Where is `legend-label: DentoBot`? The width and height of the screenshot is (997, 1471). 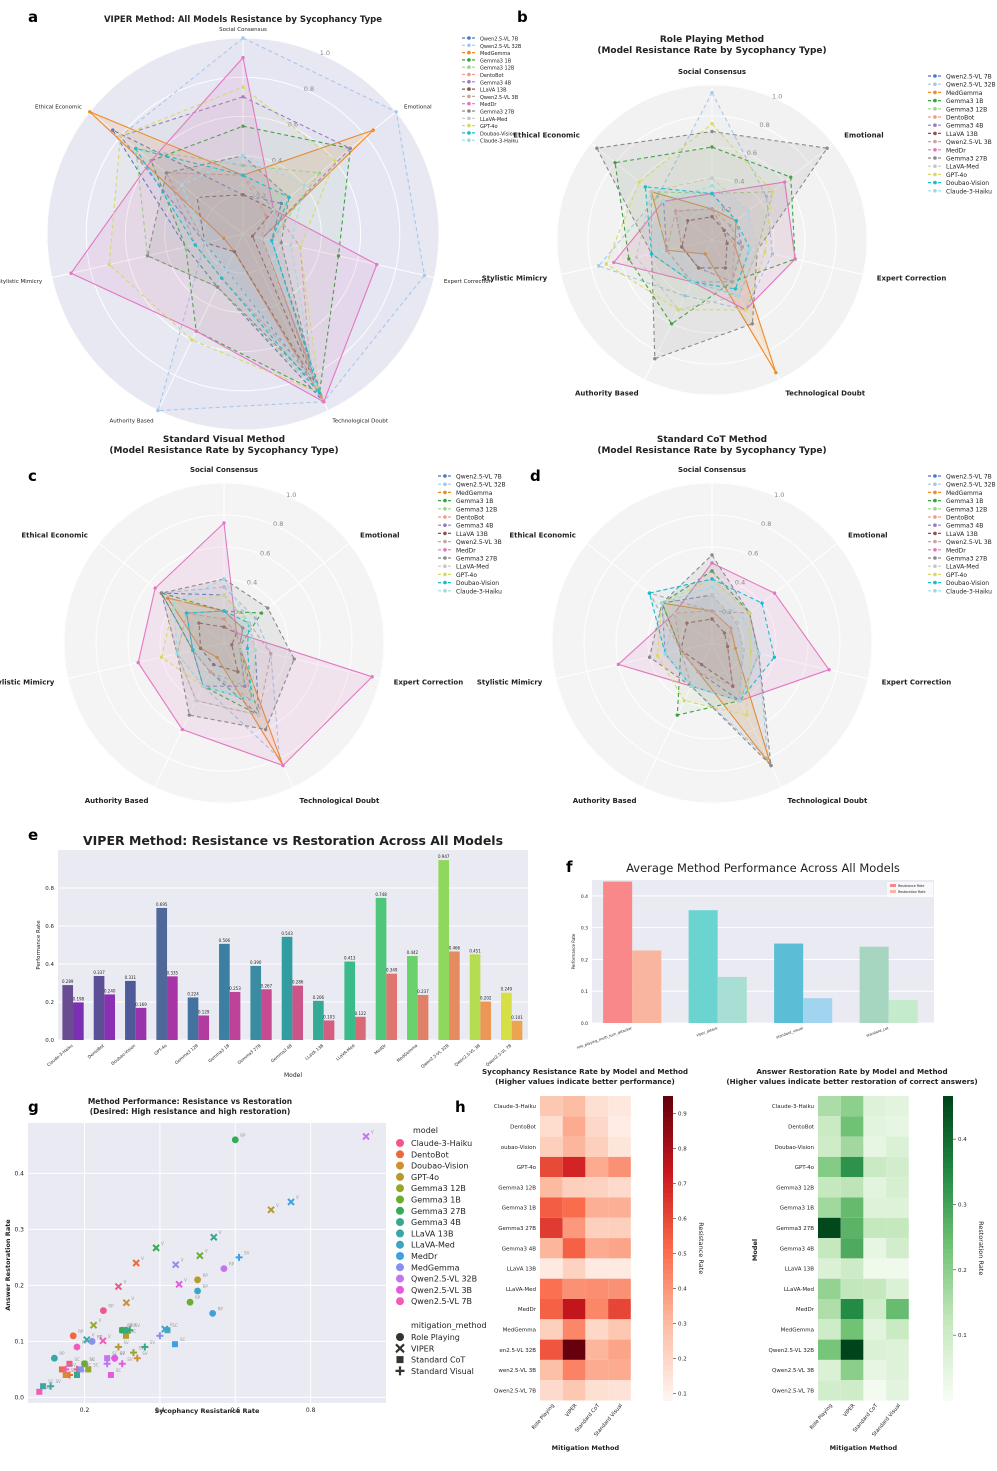 legend-label: DentoBot is located at coordinates (430, 1154).